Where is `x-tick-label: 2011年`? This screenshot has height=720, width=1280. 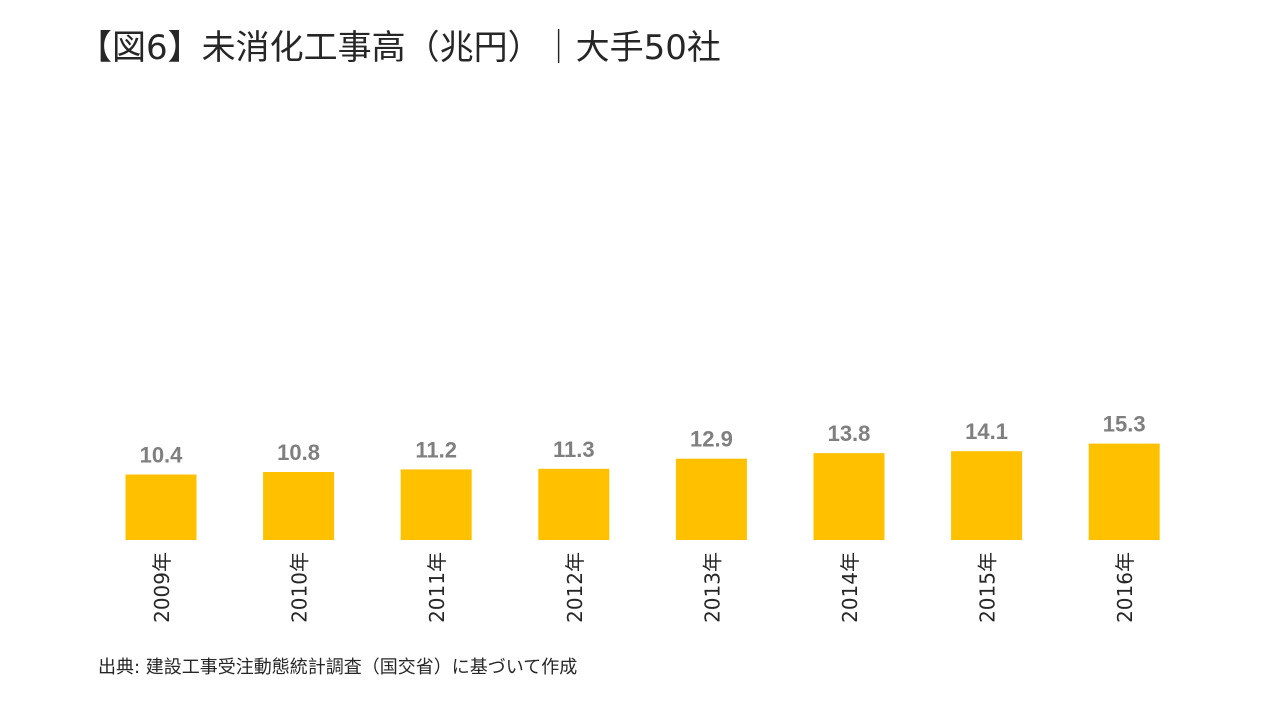
x-tick-label: 2011年 is located at coordinates (437, 587).